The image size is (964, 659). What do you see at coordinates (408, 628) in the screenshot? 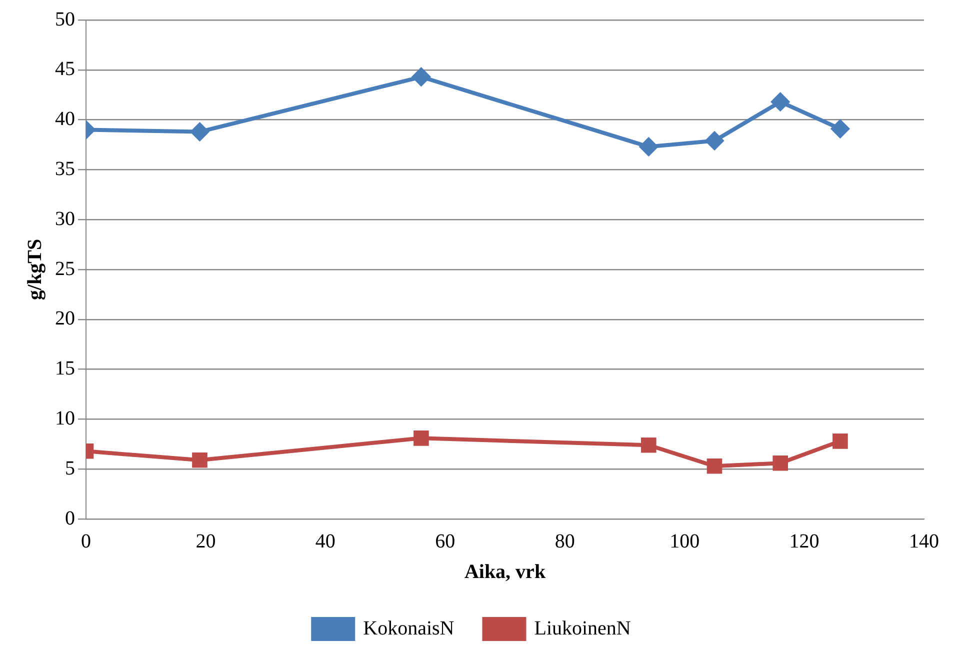
I see `legend-label: KokonaisN` at bounding box center [408, 628].